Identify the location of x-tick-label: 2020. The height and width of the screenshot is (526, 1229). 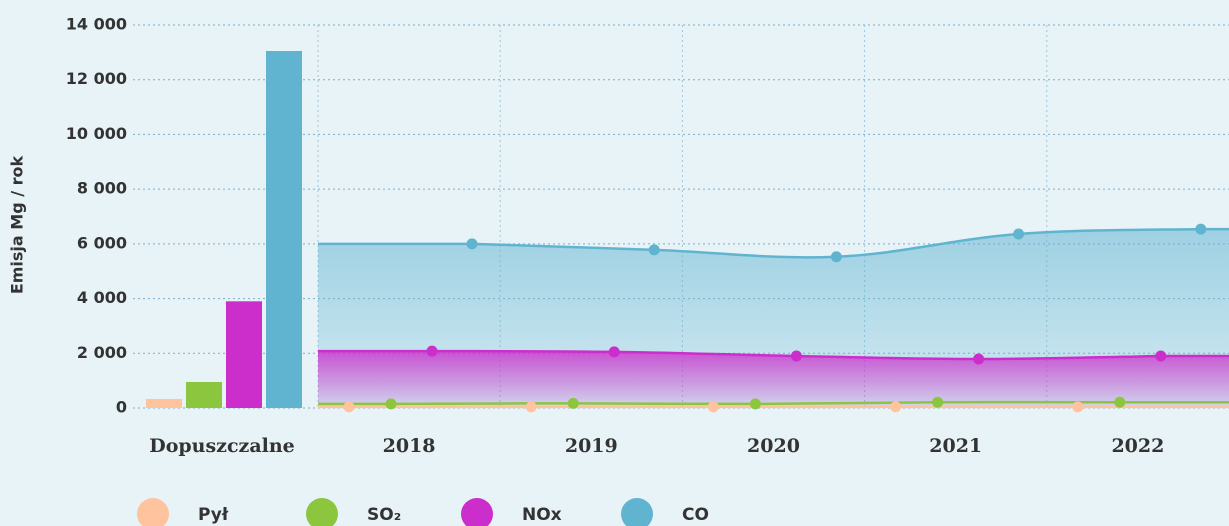
(773, 446).